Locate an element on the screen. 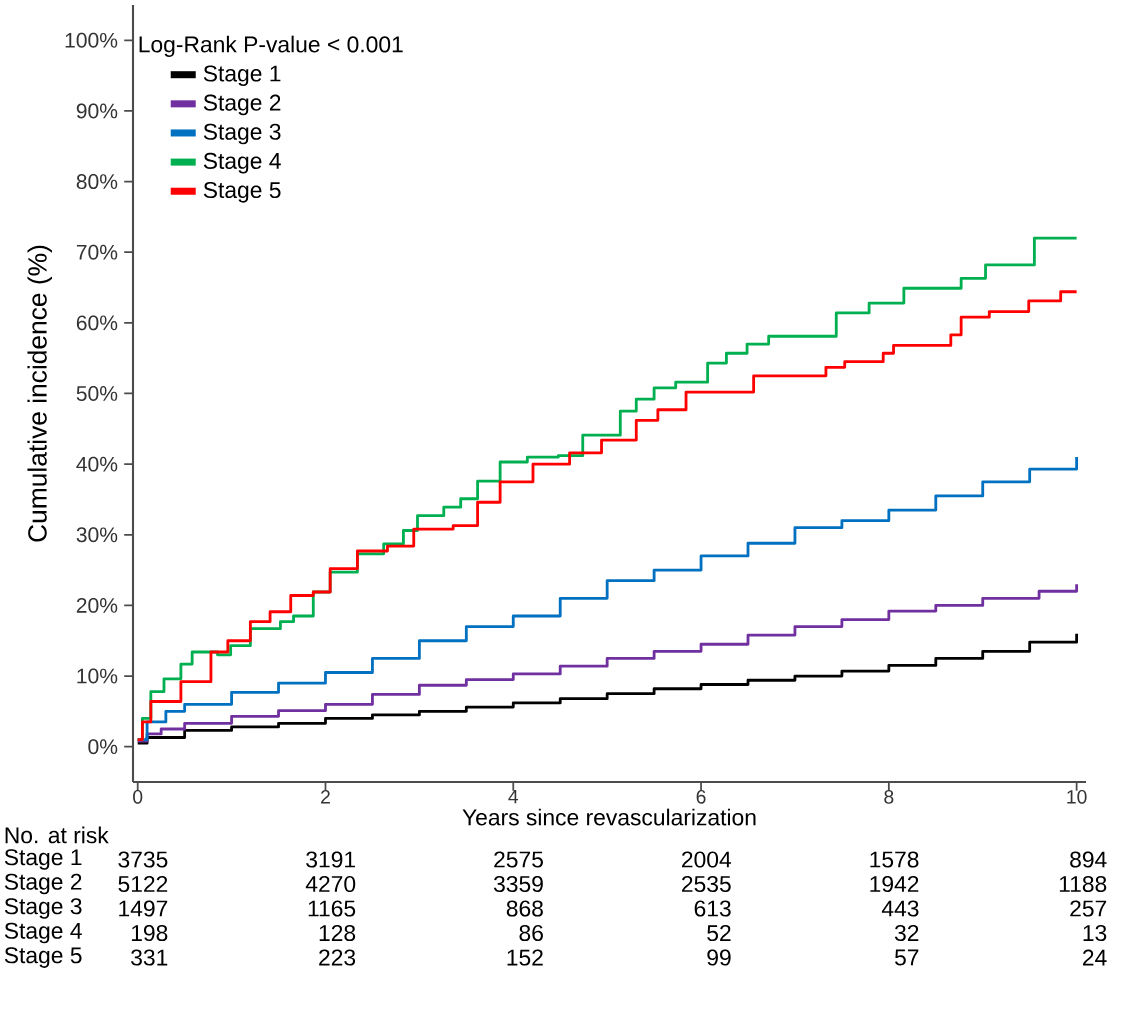 The width and height of the screenshot is (1132, 1012). text: 257 is located at coordinates (1088, 908).